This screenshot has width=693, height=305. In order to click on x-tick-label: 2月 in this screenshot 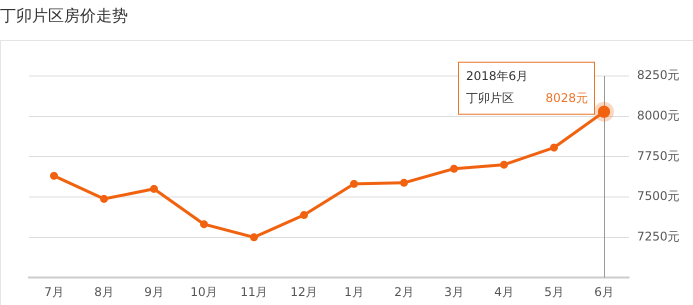, I will do `click(404, 291)`.